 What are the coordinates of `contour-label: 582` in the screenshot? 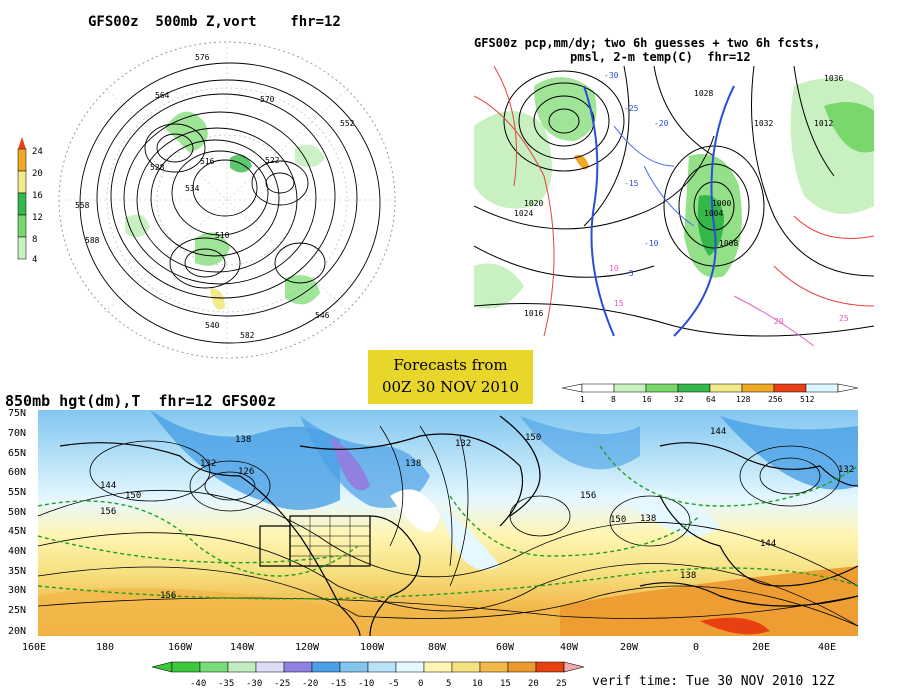 It's located at (247, 335).